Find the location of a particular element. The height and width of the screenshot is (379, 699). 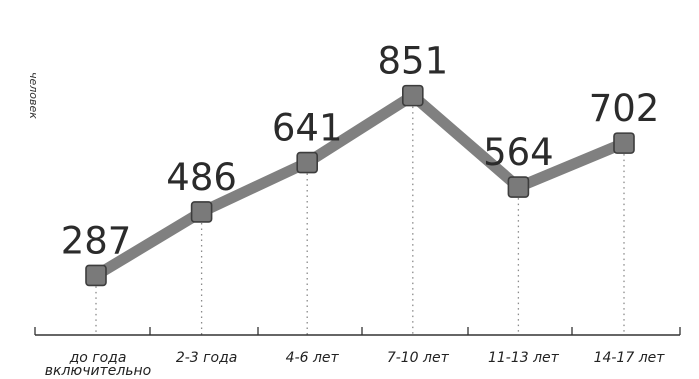

x-tick-label-3: 7-10 лет is located at coordinates (418, 358).